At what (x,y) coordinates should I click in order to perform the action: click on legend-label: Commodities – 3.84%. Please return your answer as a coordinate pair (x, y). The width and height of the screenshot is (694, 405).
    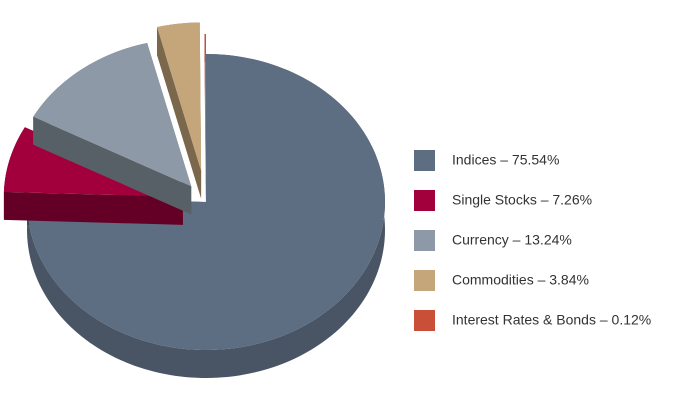
    Looking at the image, I should click on (520, 280).